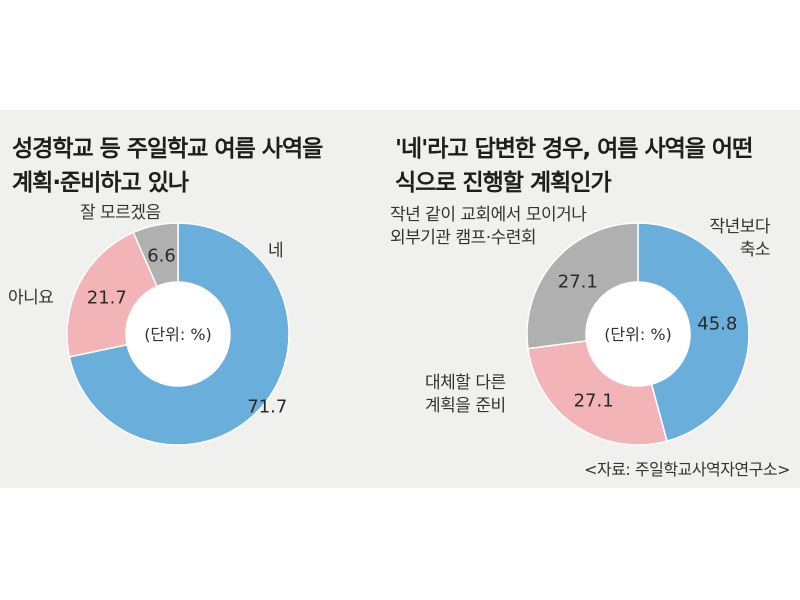 The width and height of the screenshot is (800, 600). I want to click on source-credit: <자료: 주일학교사역자연구소>, so click(687, 469).